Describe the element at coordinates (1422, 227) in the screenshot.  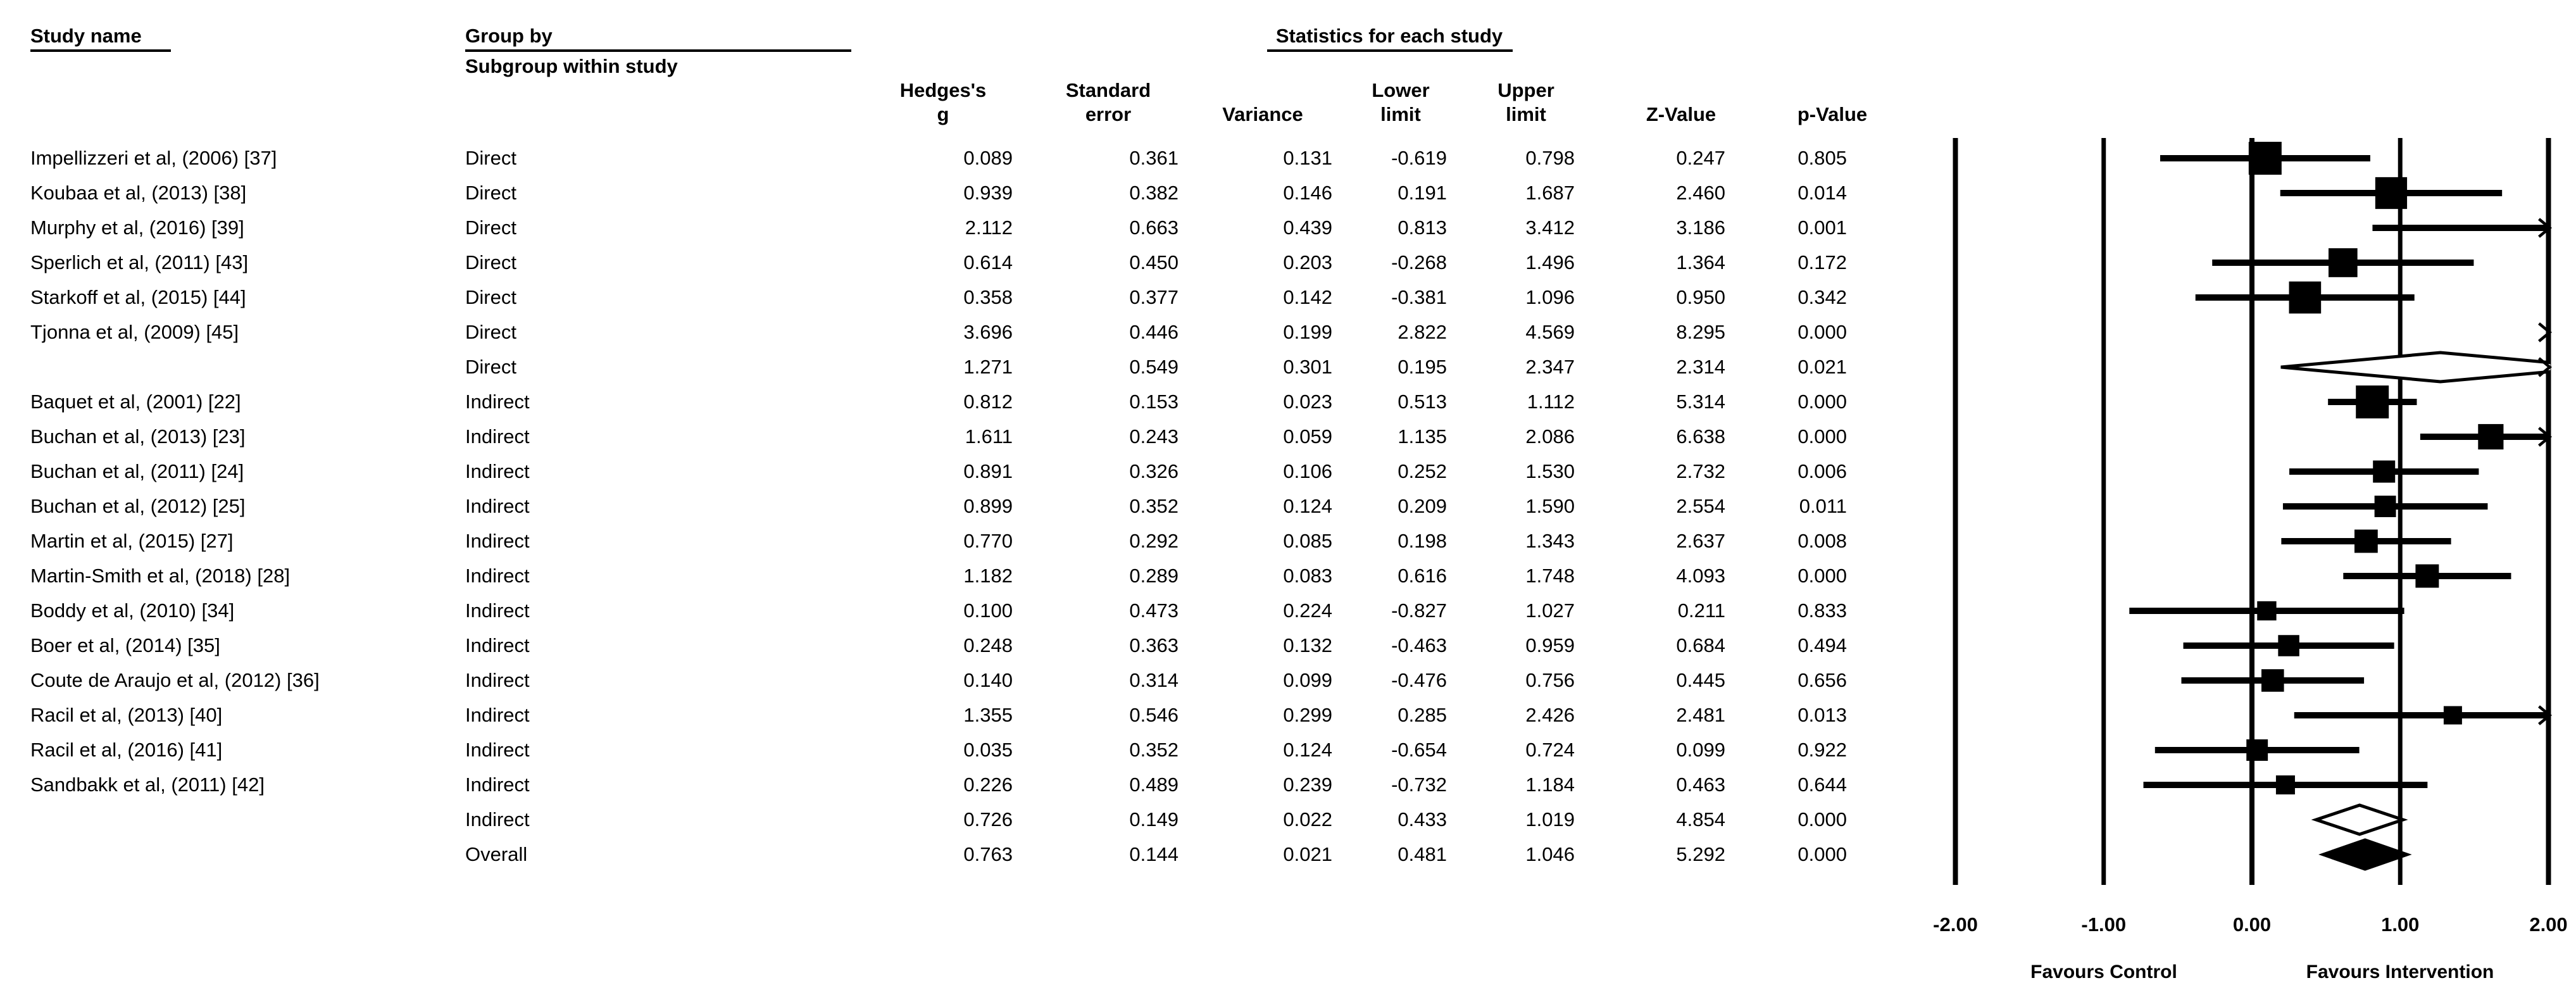
I see `value-cell-lower: 0.813` at that location.